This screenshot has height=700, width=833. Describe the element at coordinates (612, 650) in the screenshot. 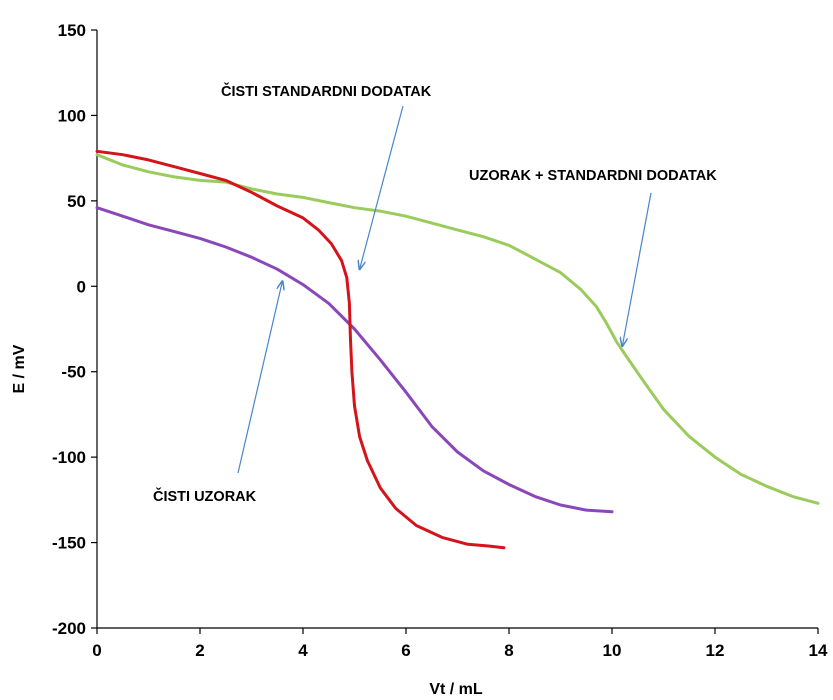

I see `x-tick-label: 10` at that location.